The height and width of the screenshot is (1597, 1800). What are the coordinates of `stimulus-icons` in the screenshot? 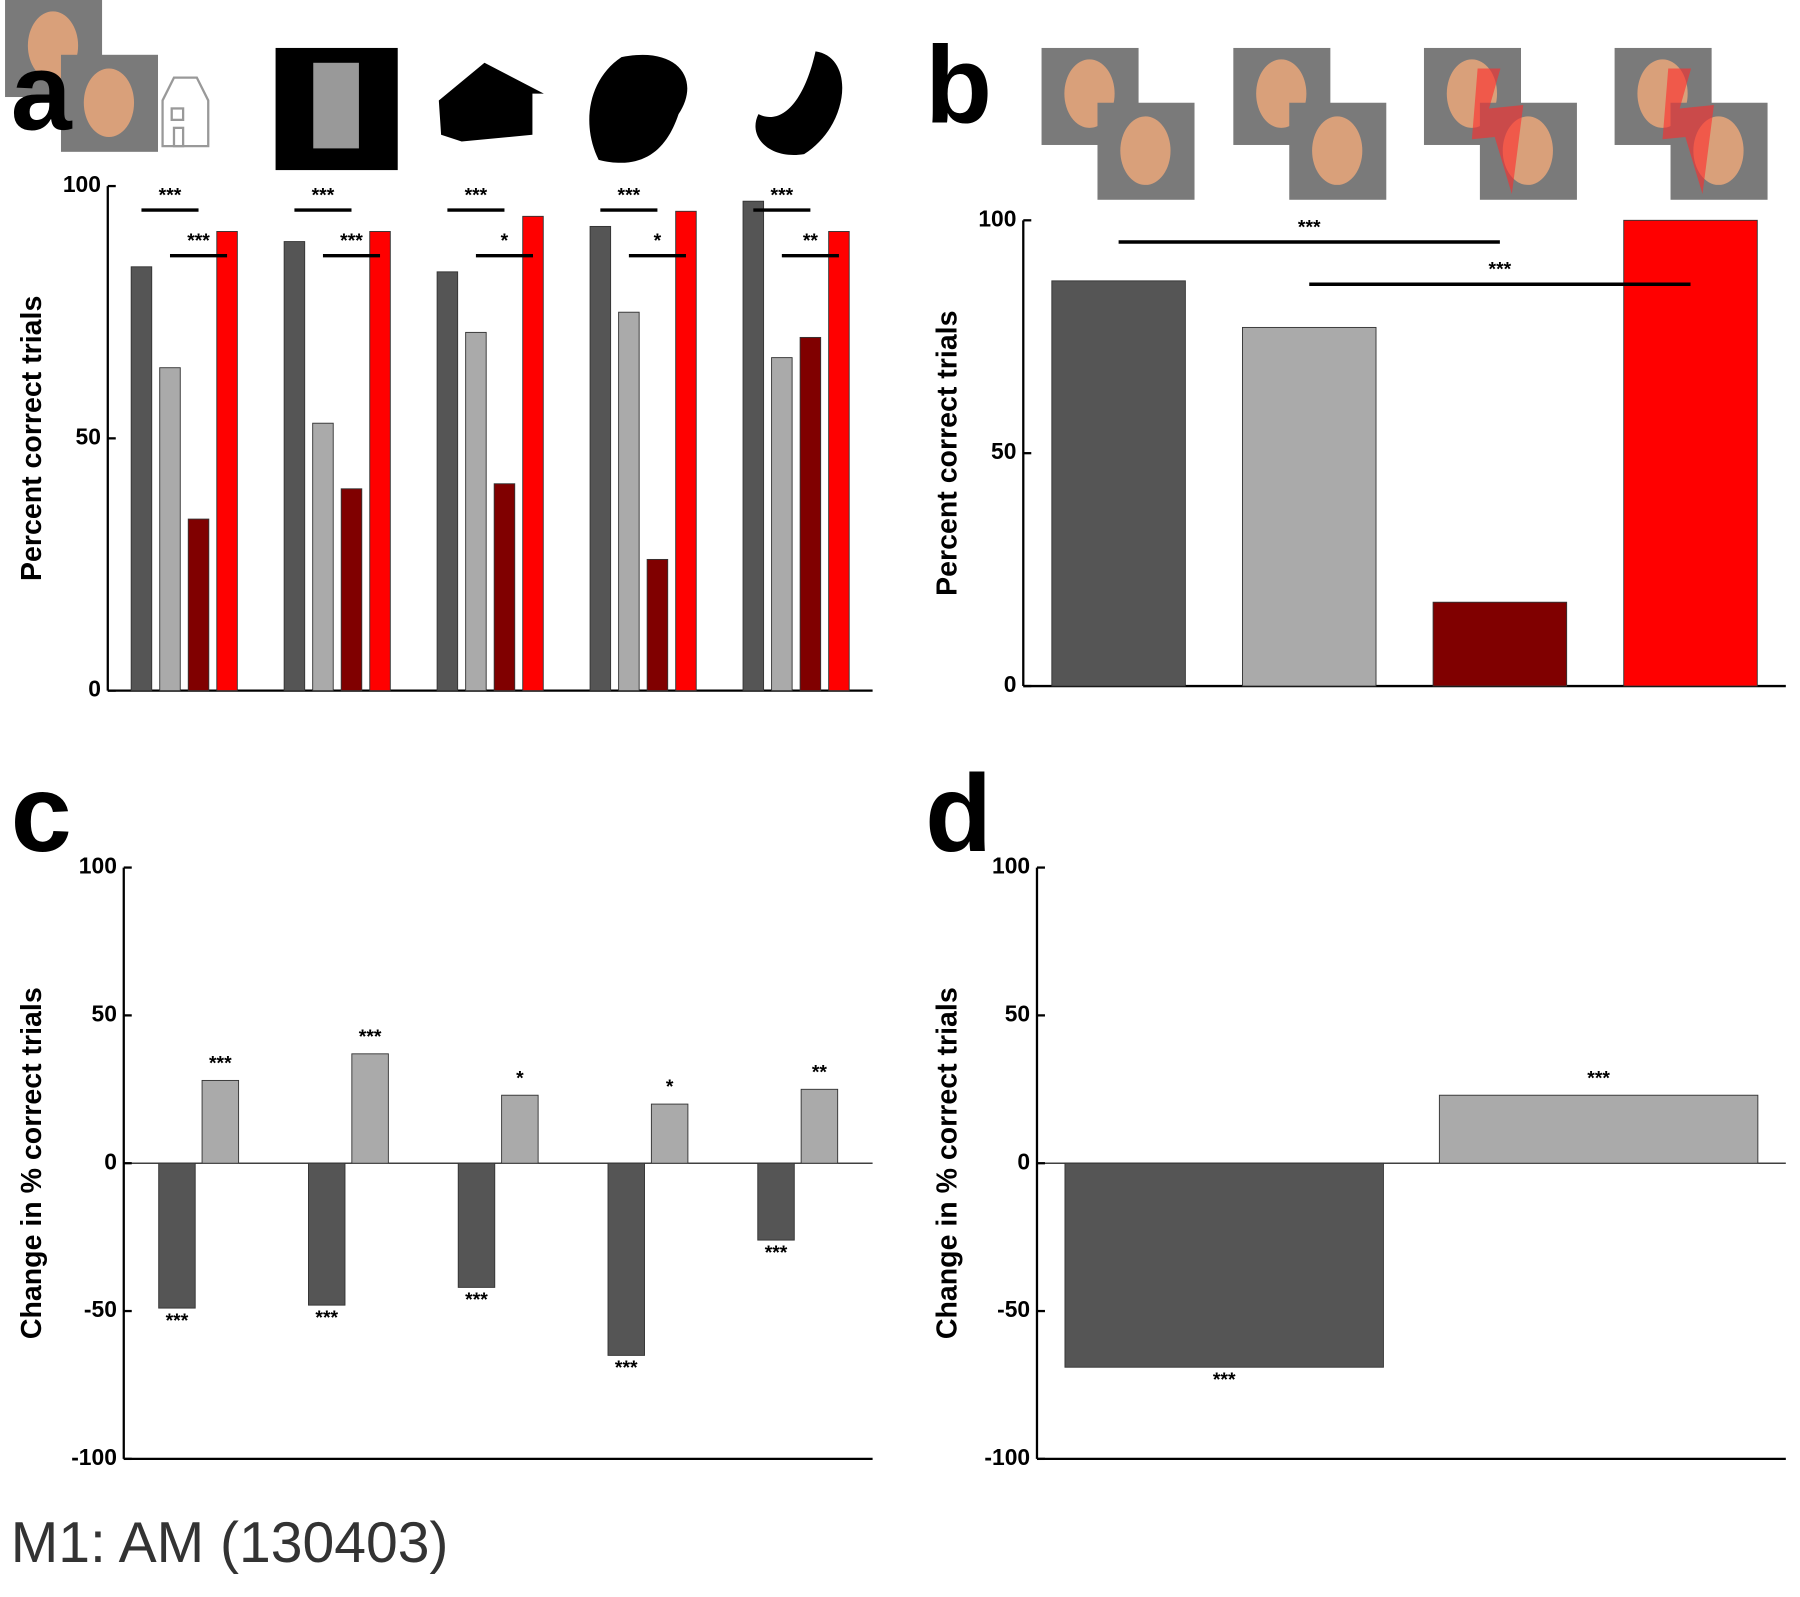 It's located at (502, 109).